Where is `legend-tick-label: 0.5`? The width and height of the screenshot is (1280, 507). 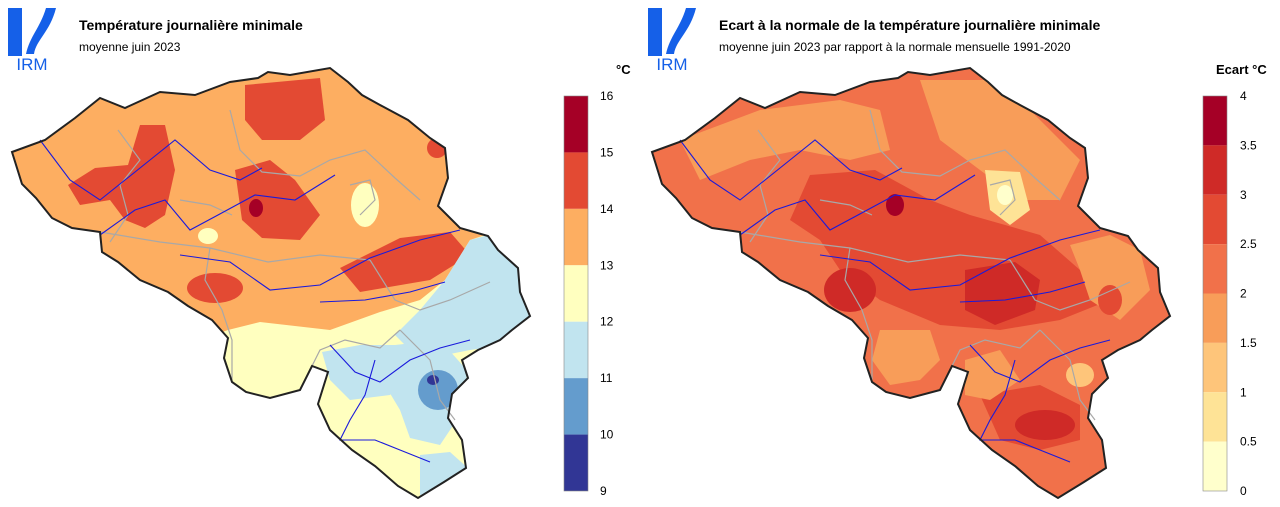
legend-tick-label: 0.5 is located at coordinates (1248, 442).